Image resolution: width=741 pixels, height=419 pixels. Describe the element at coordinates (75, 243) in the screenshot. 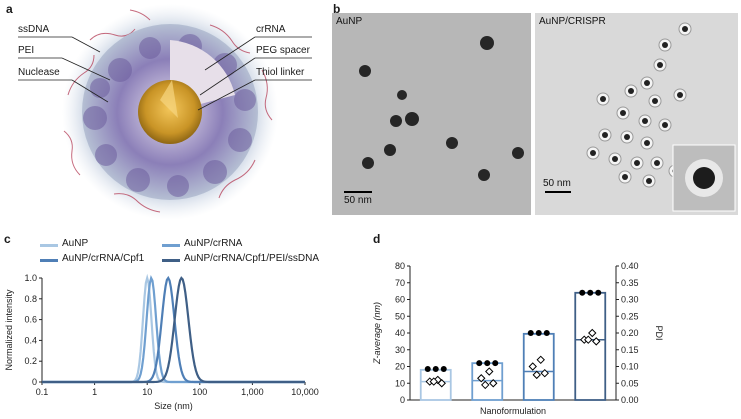

I see `legend-label-aunp: AuNP` at that location.